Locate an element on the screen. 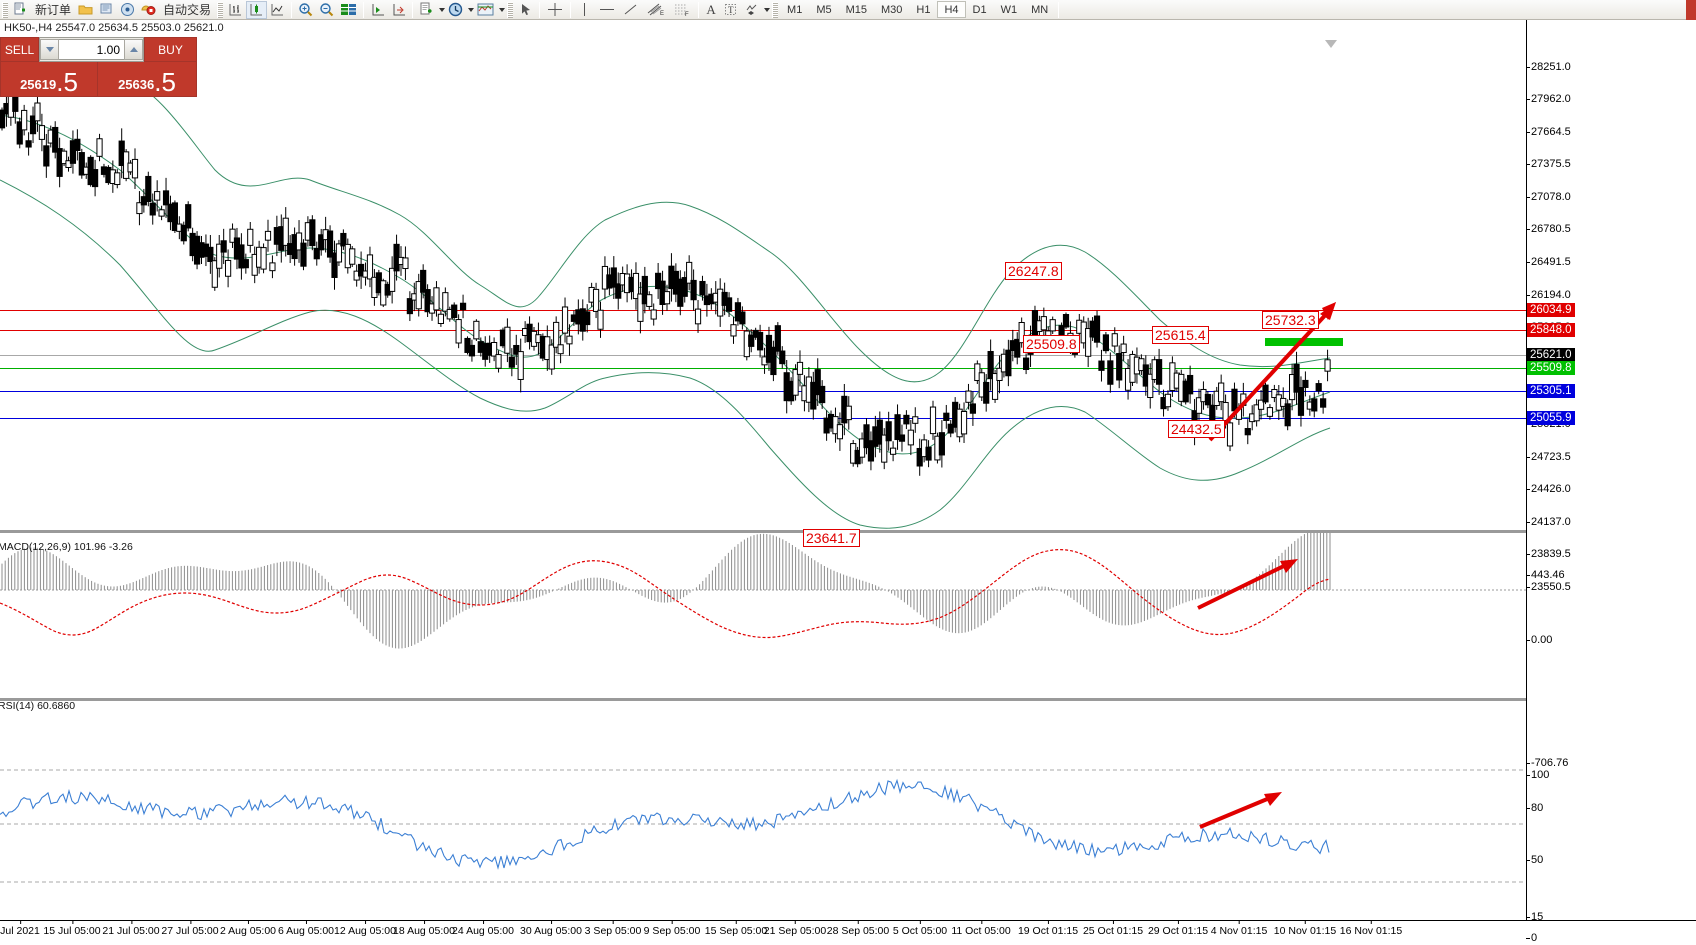 The image size is (1696, 945). volume-value: 1.00 is located at coordinates (91, 49).